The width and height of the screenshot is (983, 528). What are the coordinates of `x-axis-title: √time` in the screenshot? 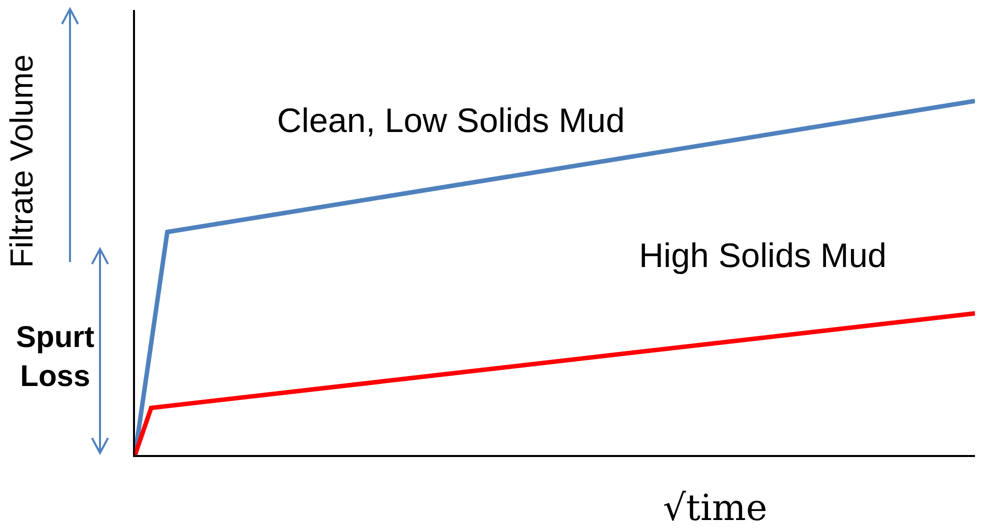 It's located at (715, 508).